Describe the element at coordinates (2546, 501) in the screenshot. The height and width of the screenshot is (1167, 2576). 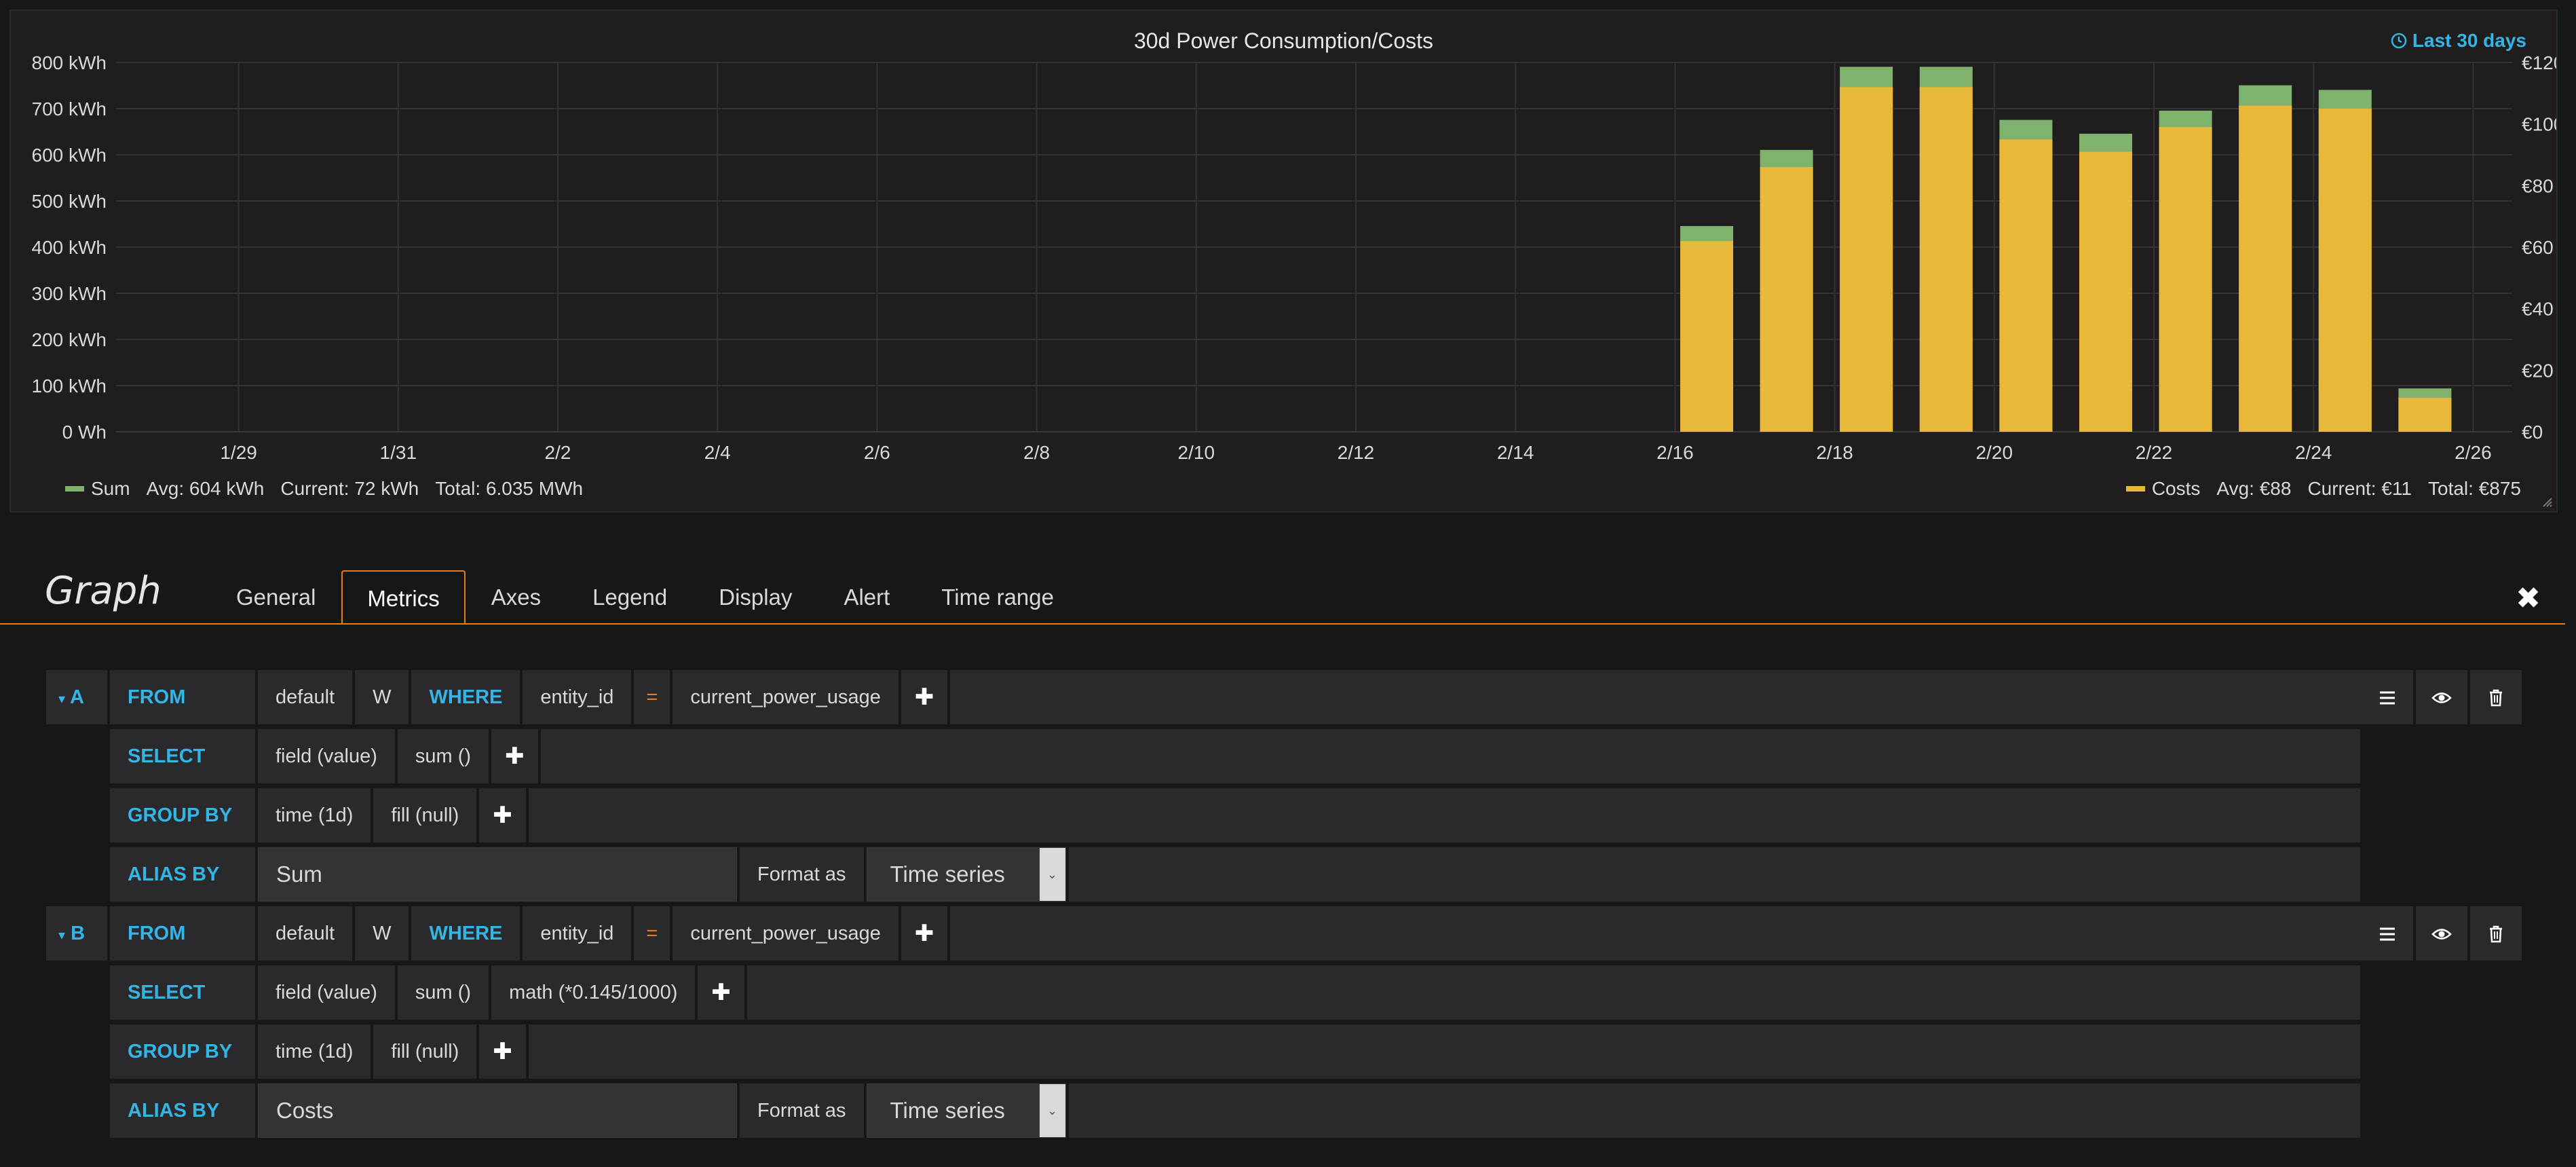
I see `resize-handle-icon` at that location.